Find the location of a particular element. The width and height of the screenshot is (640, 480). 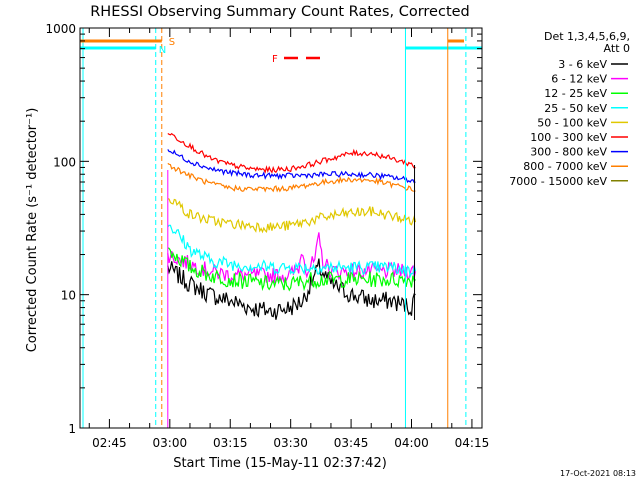

x-tick-label: 04:15 is located at coordinates (472, 443).